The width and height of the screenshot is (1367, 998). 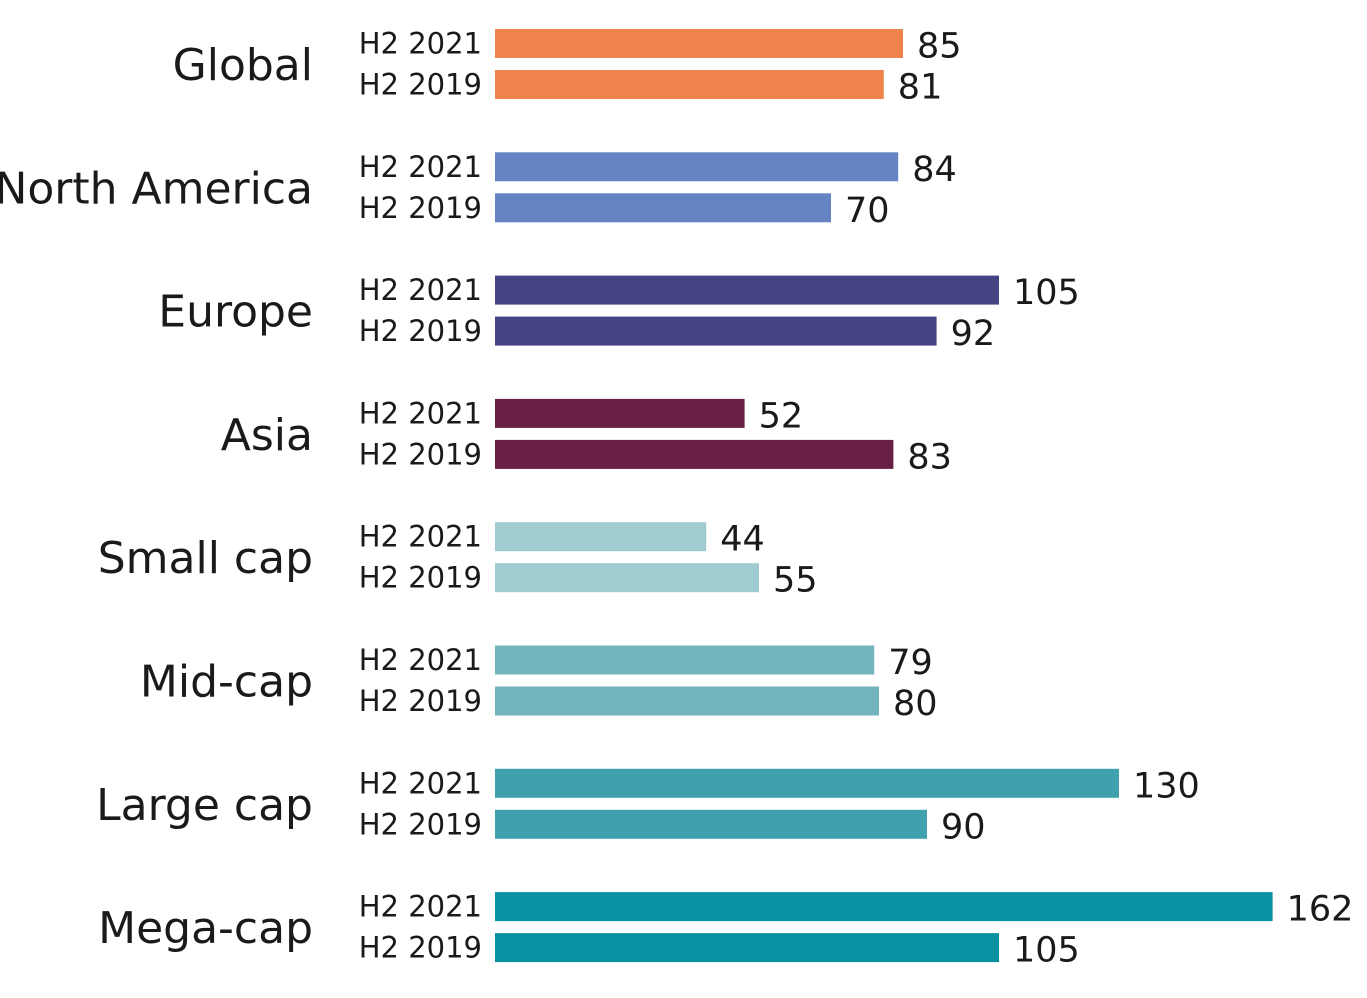 I want to click on category-label-small-cap: Small cap, so click(x=205, y=558).